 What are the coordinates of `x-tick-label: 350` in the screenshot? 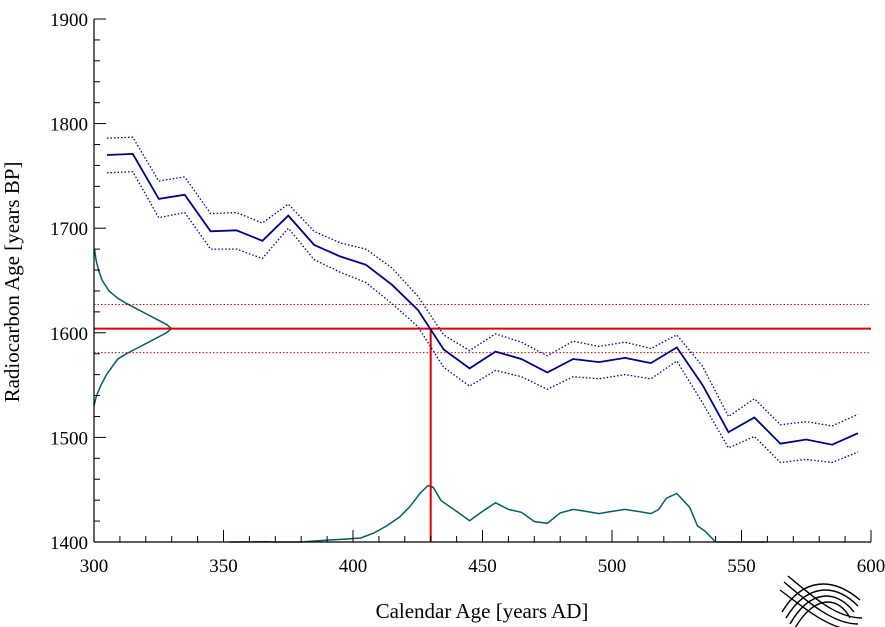 It's located at (223, 566).